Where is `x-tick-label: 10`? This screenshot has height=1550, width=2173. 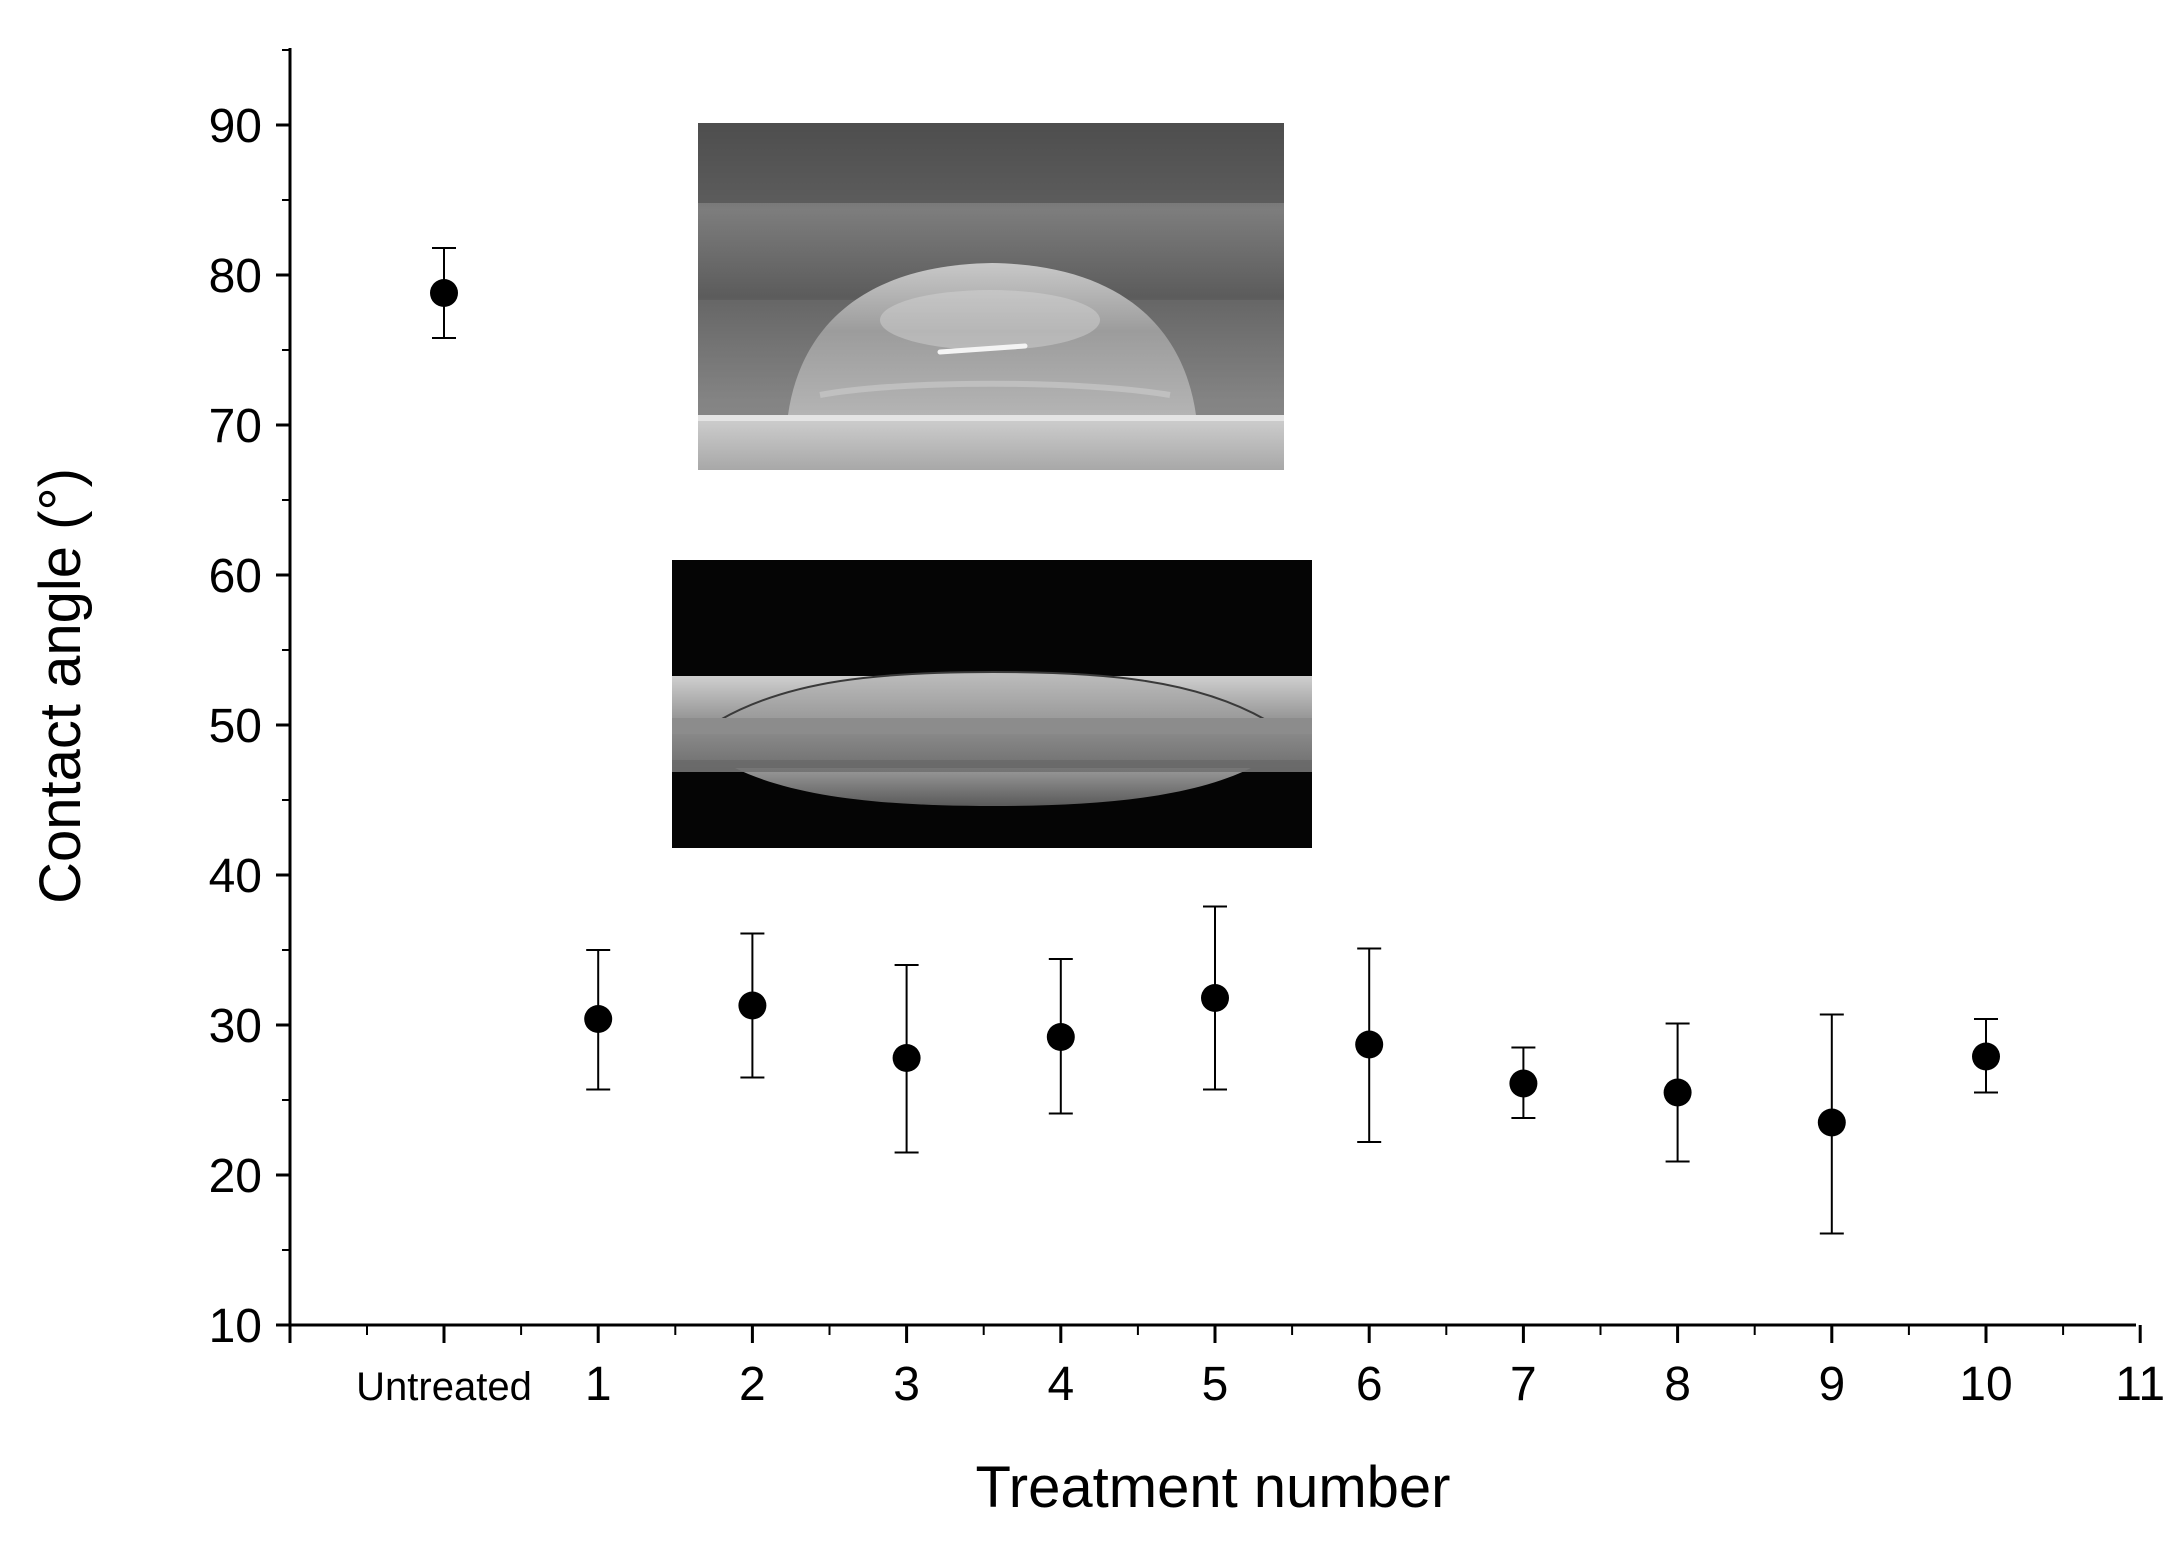
x-tick-label: 10 is located at coordinates (1985, 1384).